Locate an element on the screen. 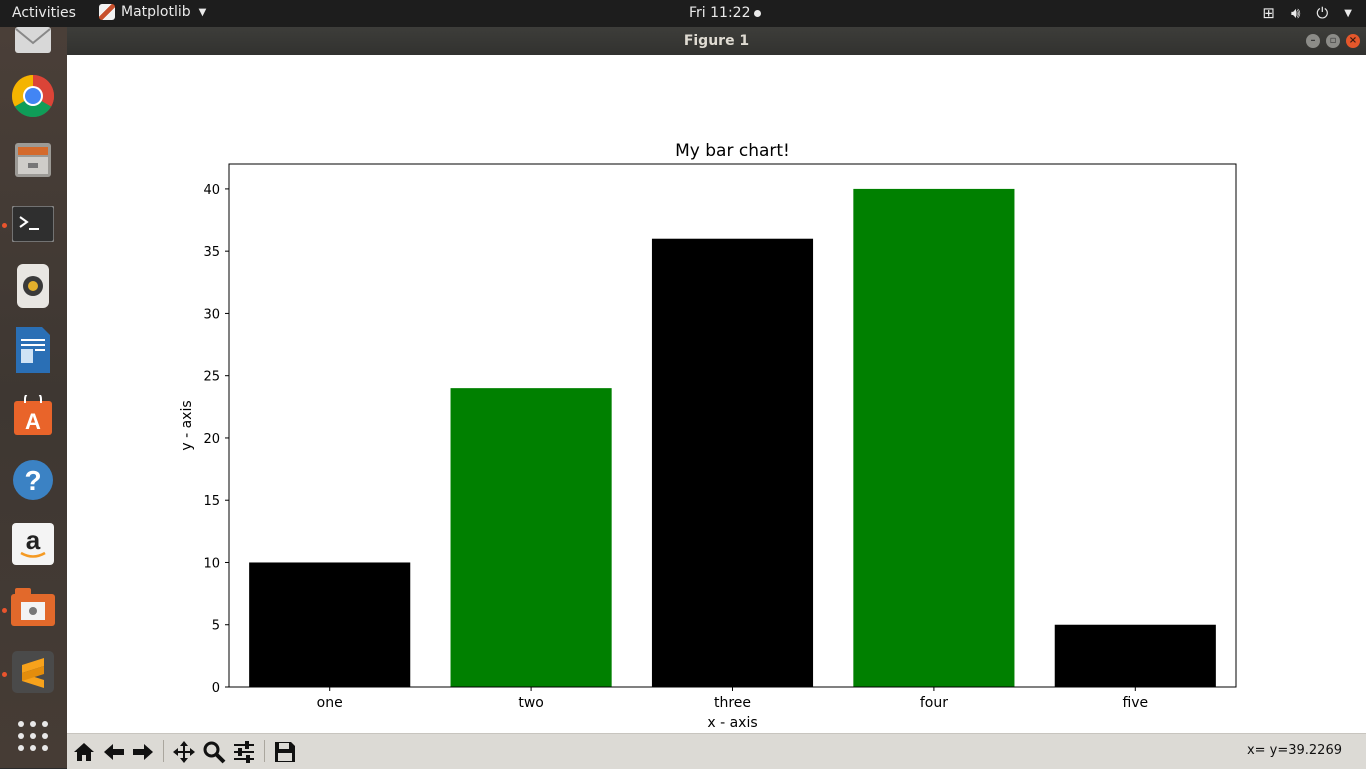  y-tick-label: 35 is located at coordinates (211, 252).